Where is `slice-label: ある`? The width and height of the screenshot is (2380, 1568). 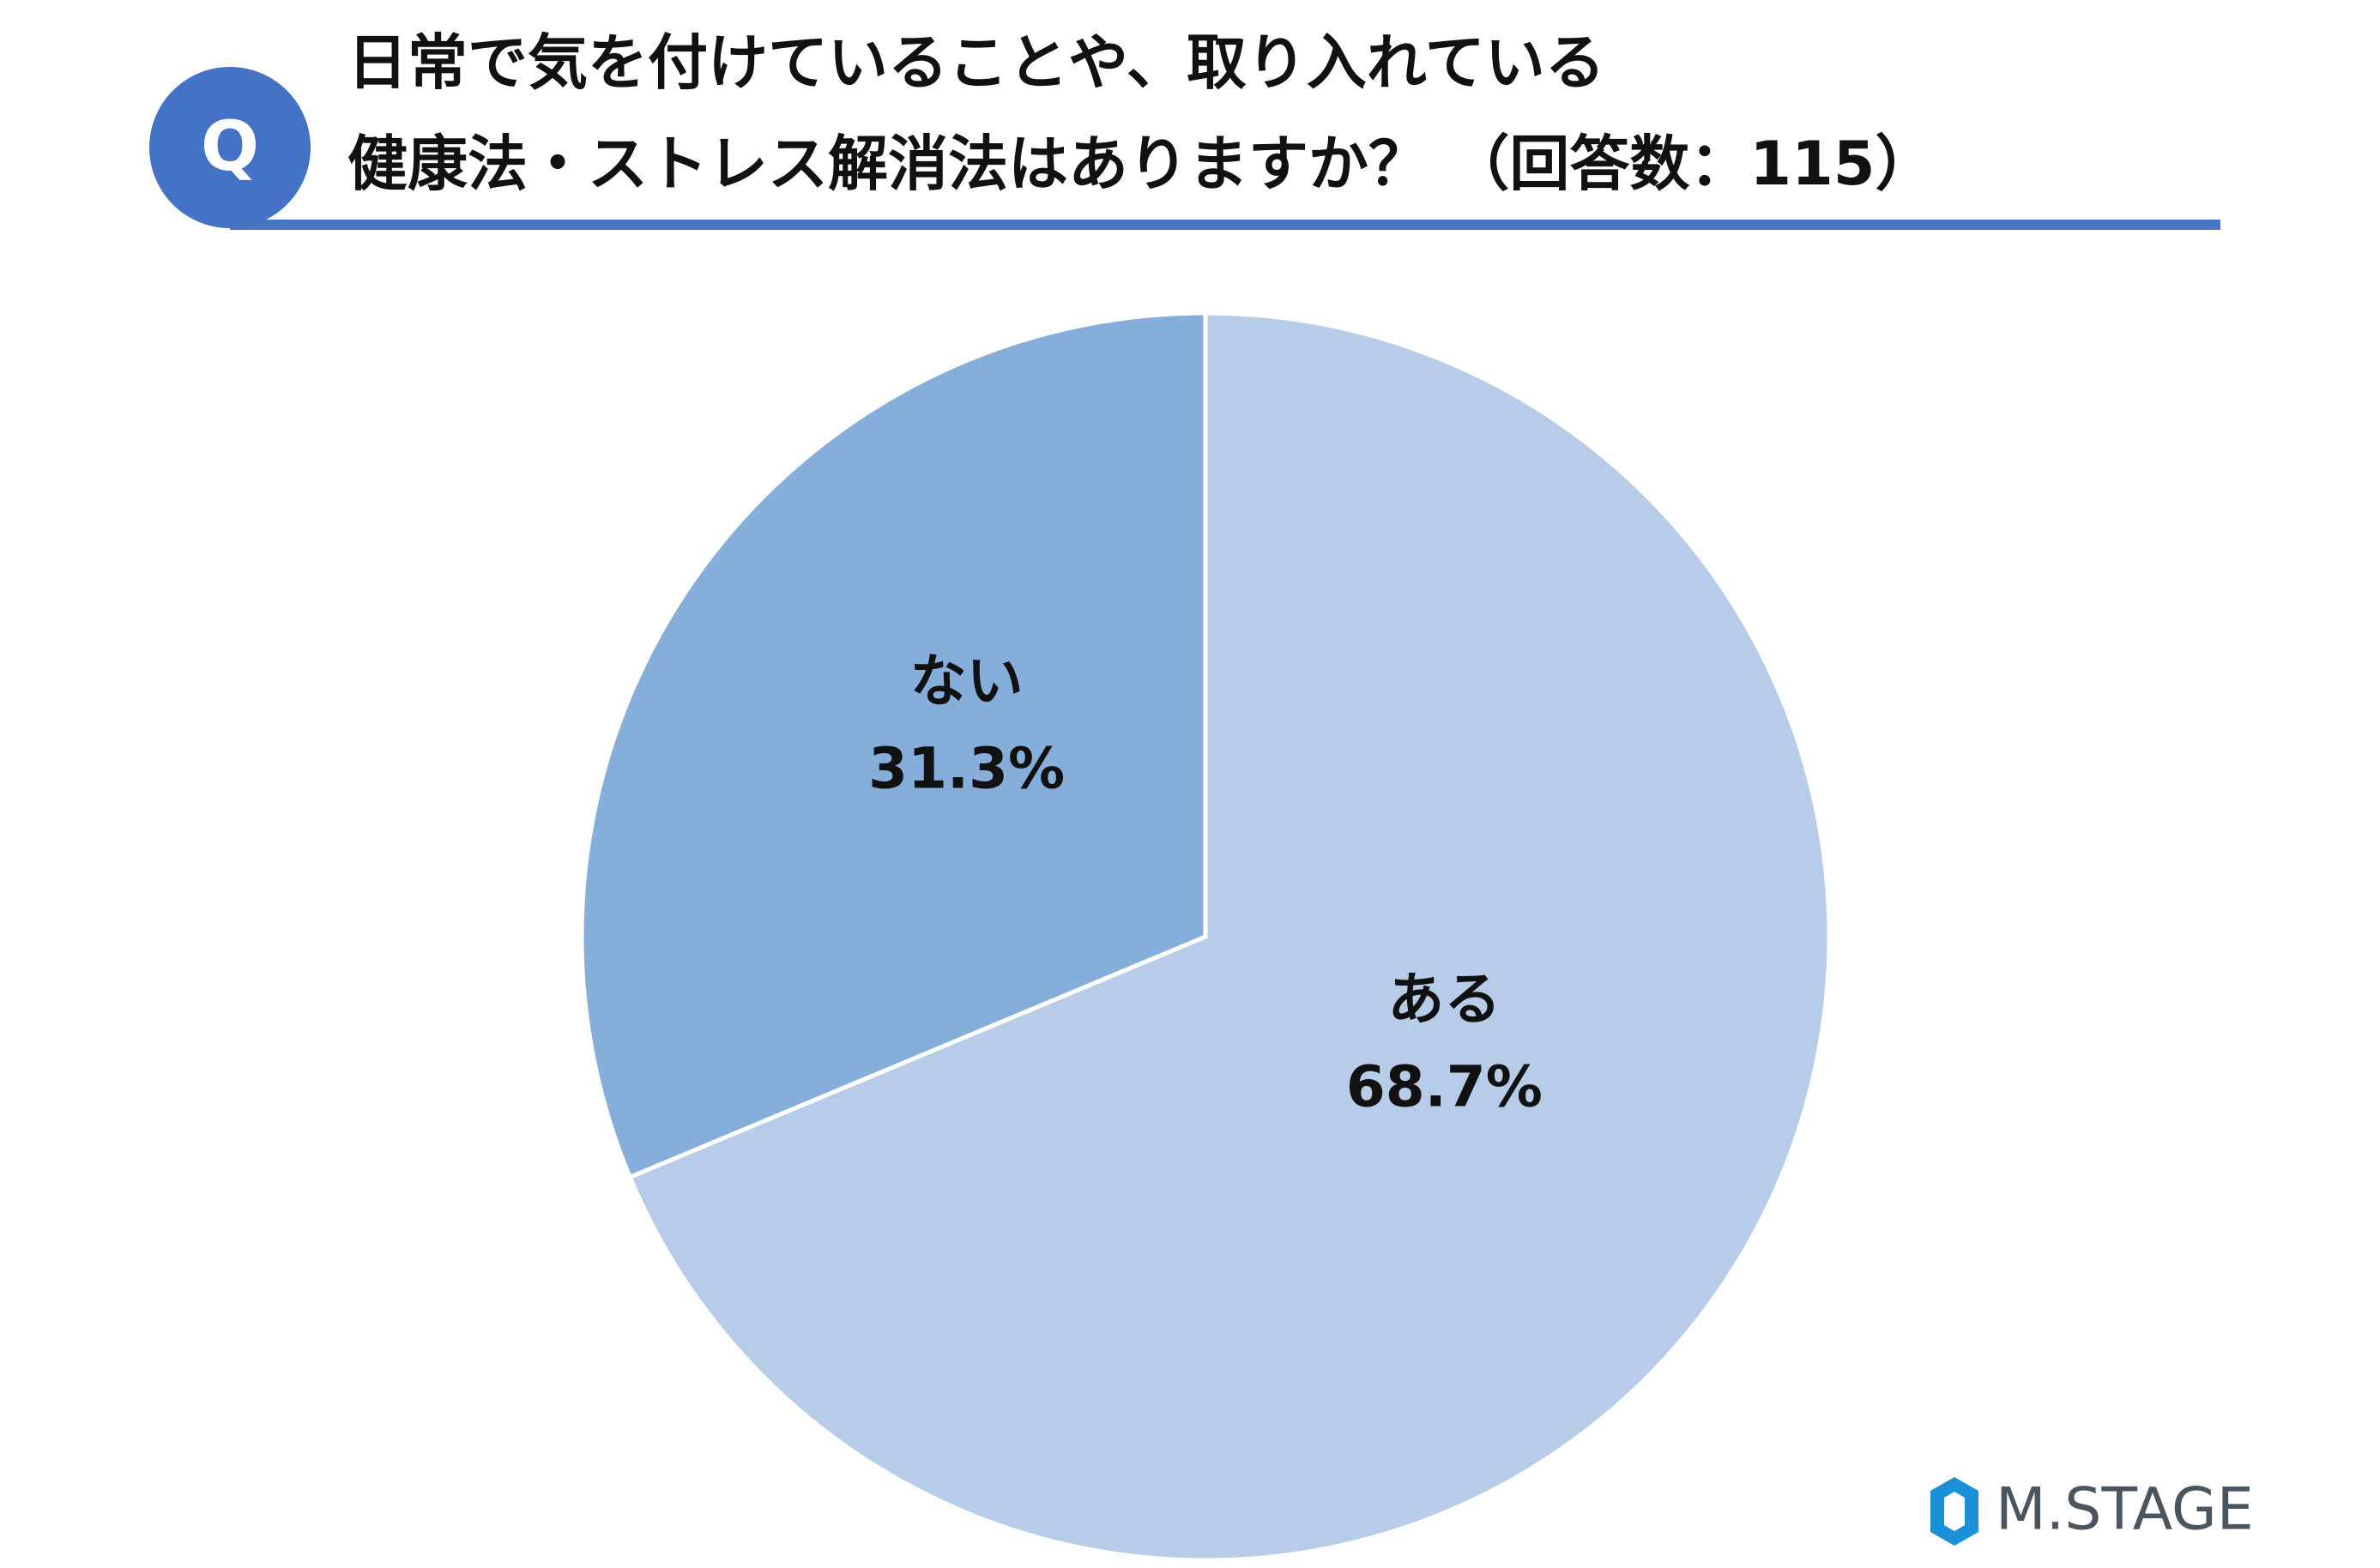
slice-label: ある is located at coordinates (1444, 999).